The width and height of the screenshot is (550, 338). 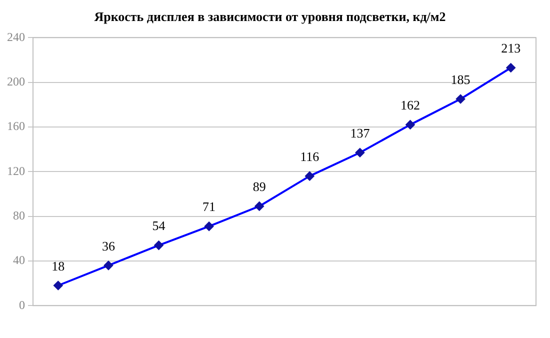 I want to click on y-tick-label: 200, so click(x=16, y=81).